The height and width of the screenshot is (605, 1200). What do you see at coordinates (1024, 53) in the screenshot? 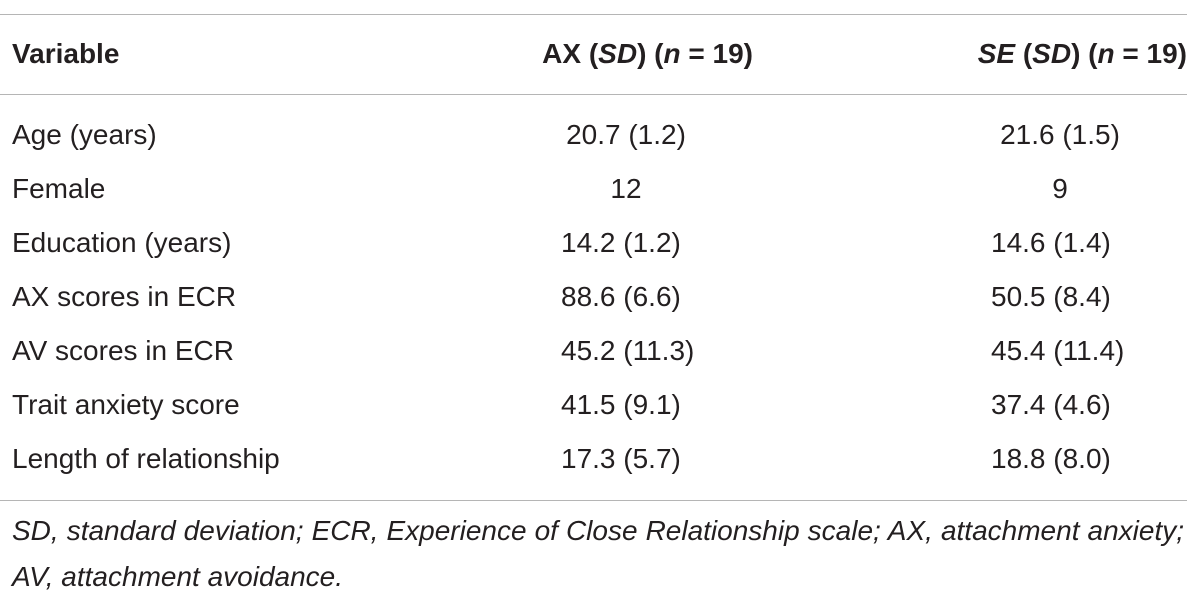
I see `header-se-open: (` at bounding box center [1024, 53].